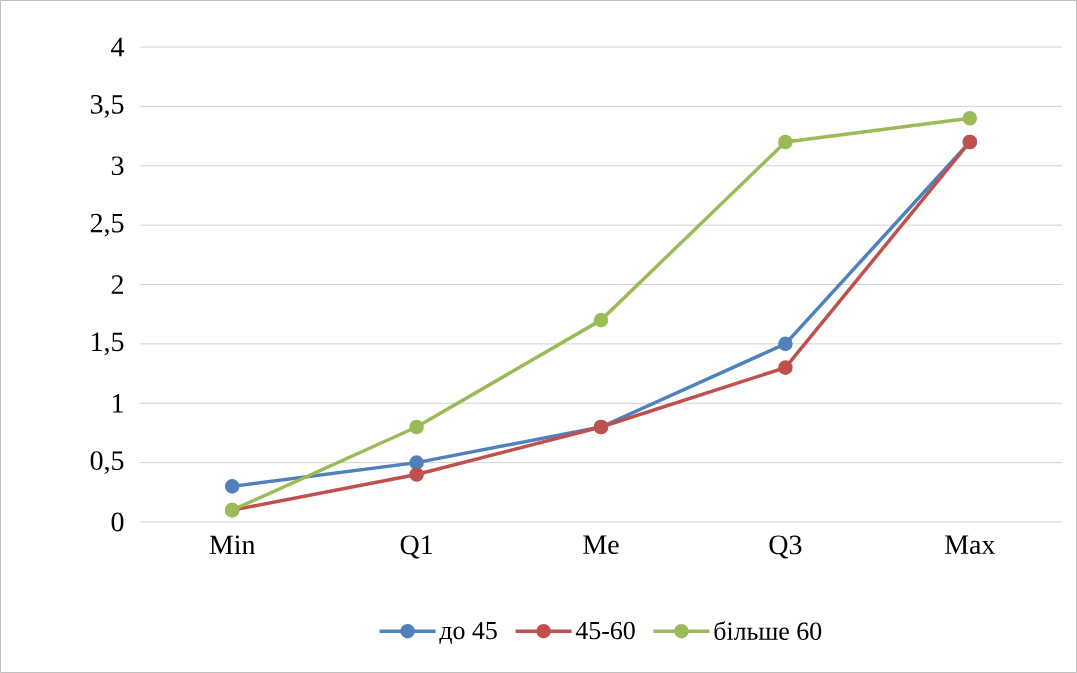  What do you see at coordinates (117, 403) in the screenshot?
I see `y-tick-label: 1` at bounding box center [117, 403].